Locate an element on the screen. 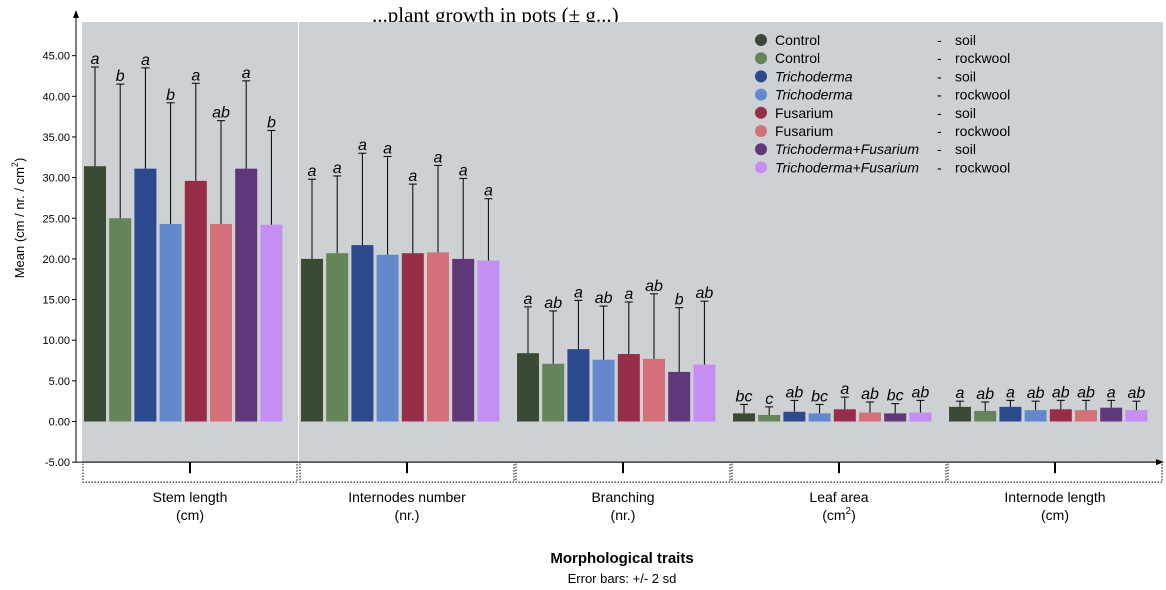 Image resolution: width=1166 pixels, height=590 pixels. category-label: Stem length is located at coordinates (190, 497).